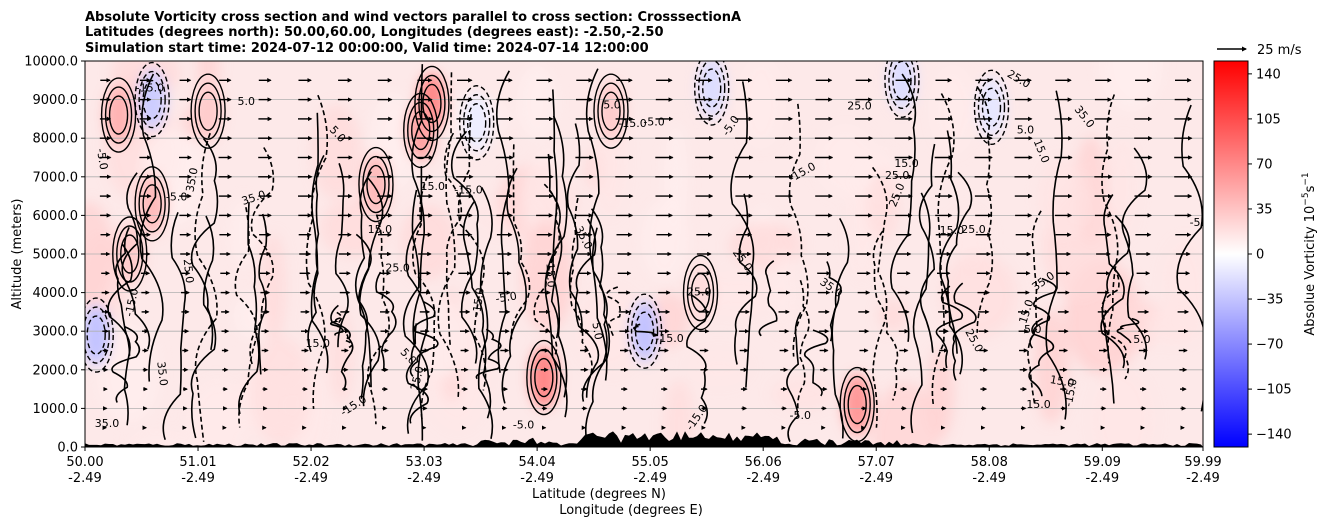  What do you see at coordinates (51, 62) in the screenshot?
I see `y-tick-label: 10000.0` at bounding box center [51, 62].